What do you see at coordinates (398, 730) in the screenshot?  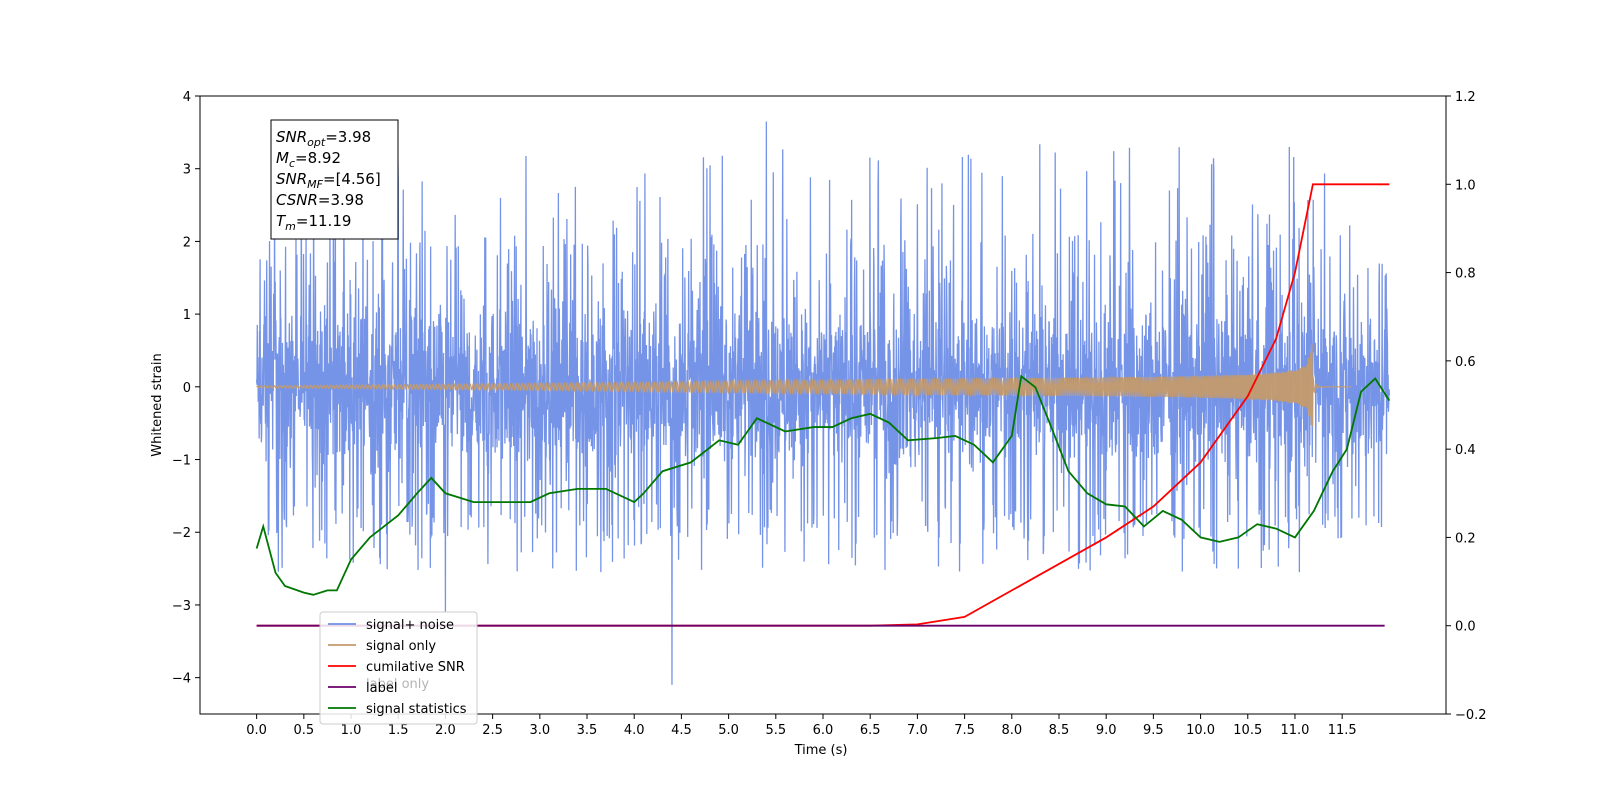 I see `x-tick-label-3: 1.5` at bounding box center [398, 730].